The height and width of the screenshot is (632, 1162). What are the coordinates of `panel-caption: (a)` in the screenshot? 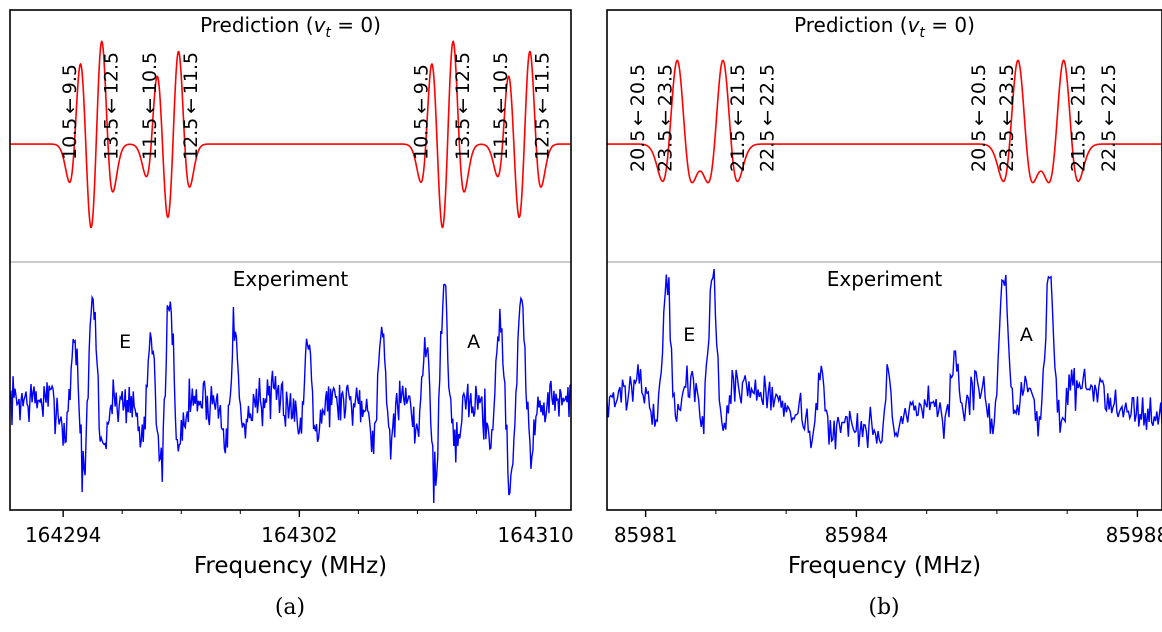 It's located at (290, 607).